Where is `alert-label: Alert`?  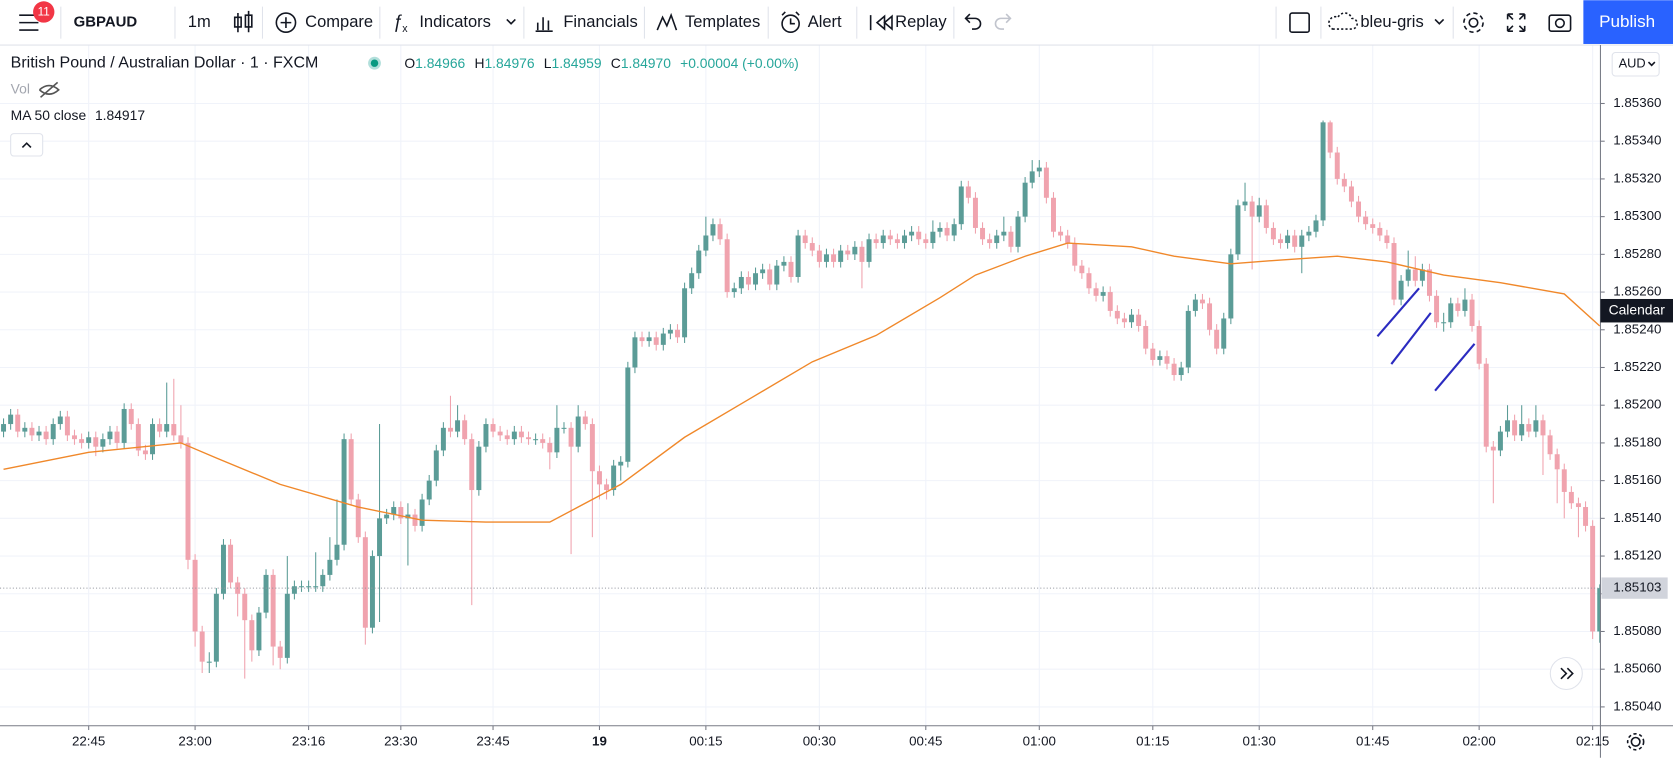 alert-label: Alert is located at coordinates (825, 21).